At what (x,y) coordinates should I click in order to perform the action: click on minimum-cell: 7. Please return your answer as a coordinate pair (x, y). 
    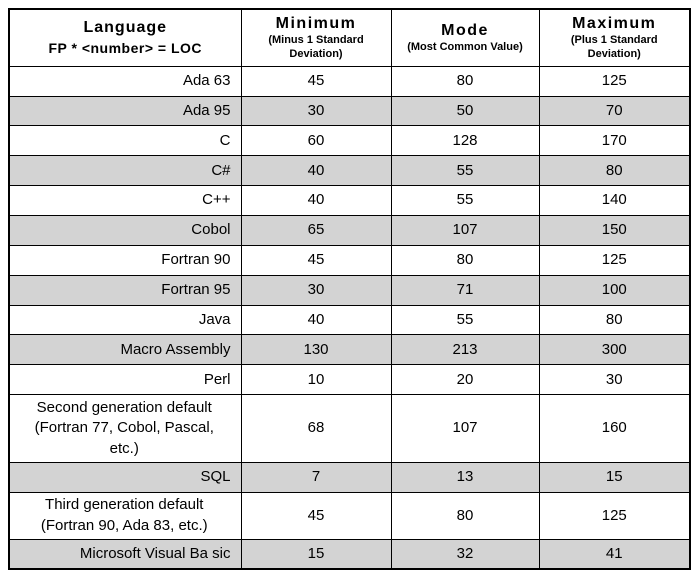
    Looking at the image, I should click on (316, 477).